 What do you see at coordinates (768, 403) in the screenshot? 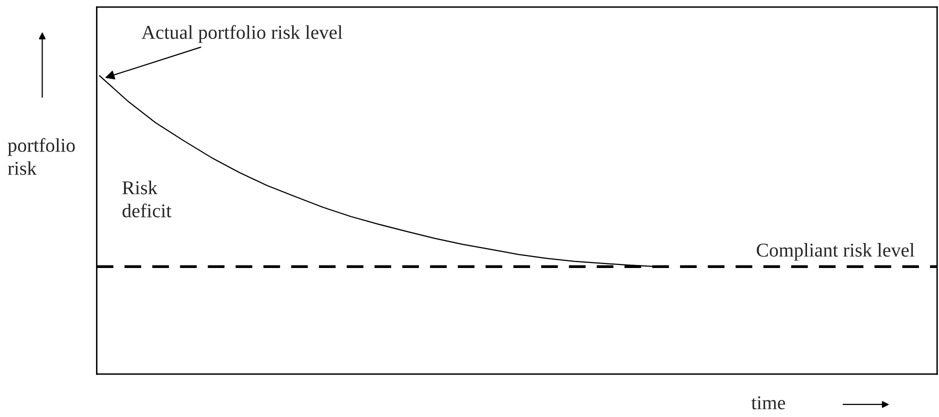
I see `x-axis-title: time` at bounding box center [768, 403].